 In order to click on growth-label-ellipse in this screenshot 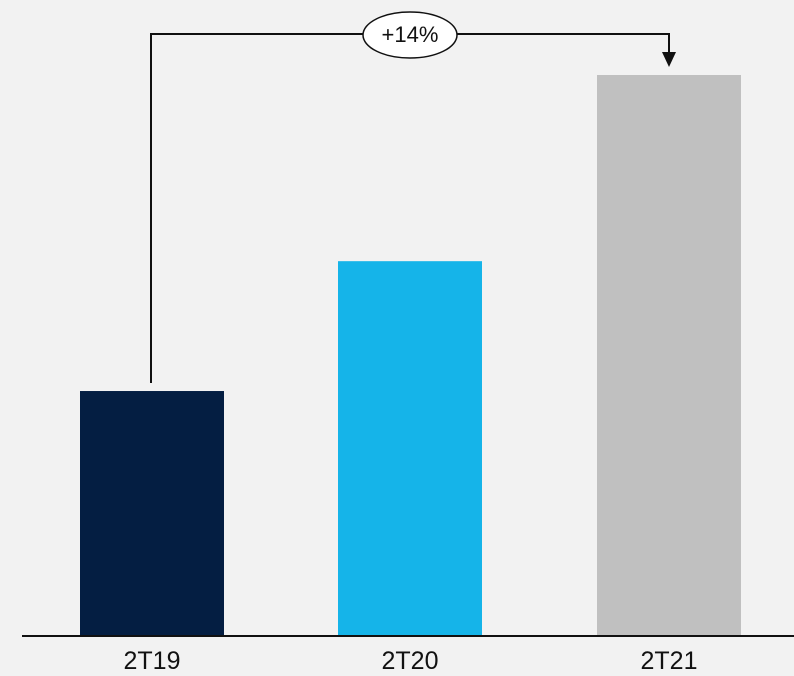, I will do `click(410, 35)`.